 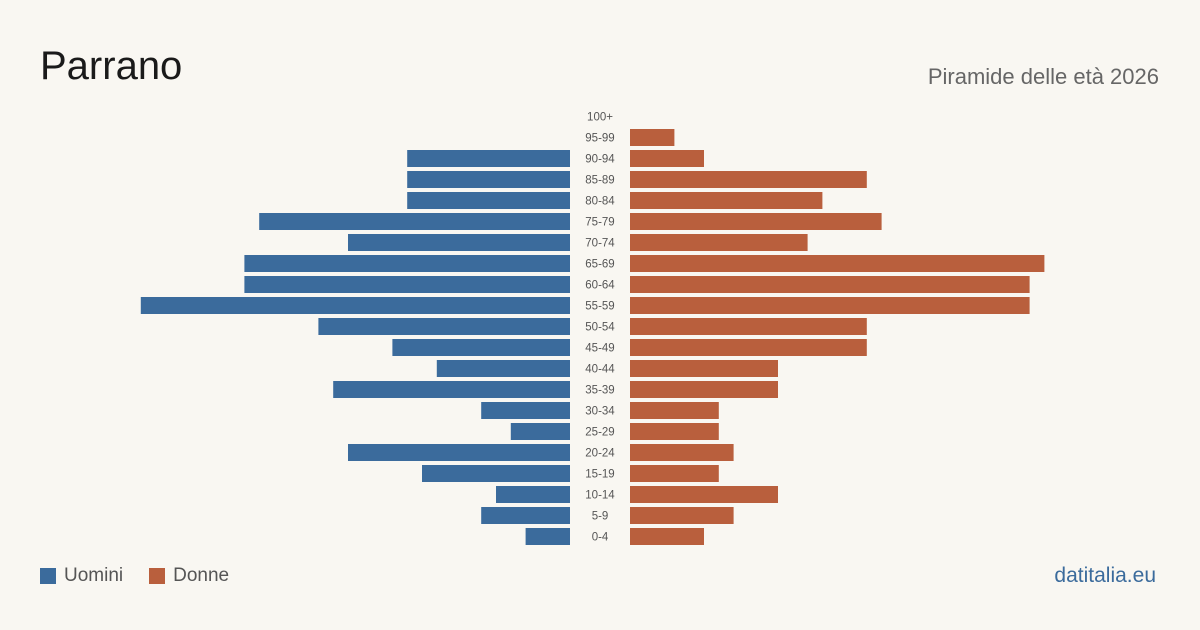 I want to click on legend-swatch-men, so click(x=48, y=576).